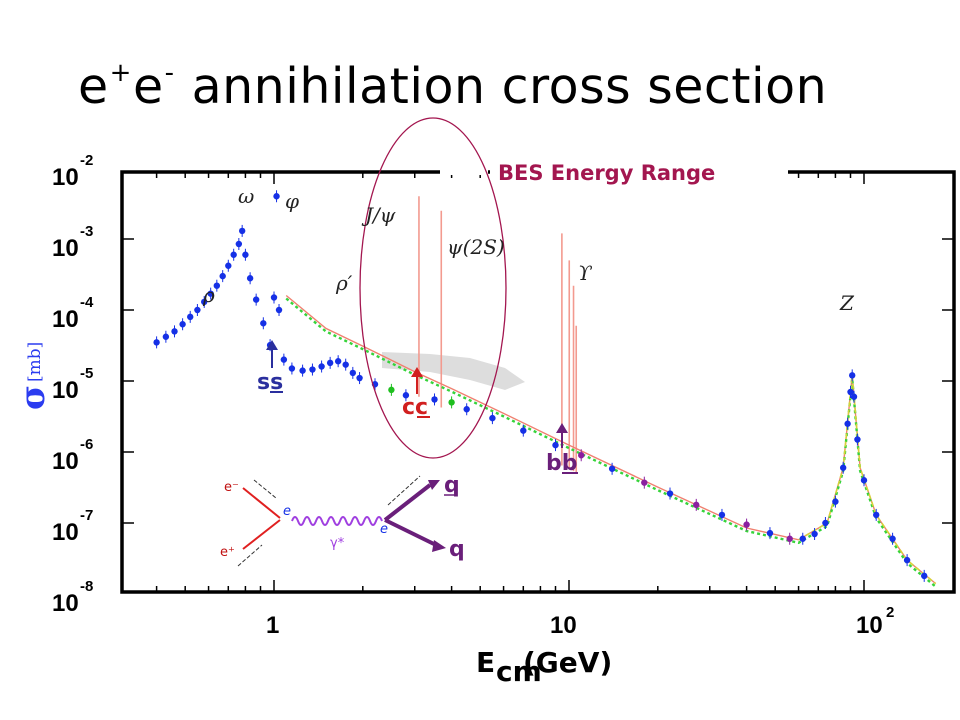 This screenshot has width=960, height=720. What do you see at coordinates (433, 288) in the screenshot?
I see `bes-range-ellipse` at bounding box center [433, 288].